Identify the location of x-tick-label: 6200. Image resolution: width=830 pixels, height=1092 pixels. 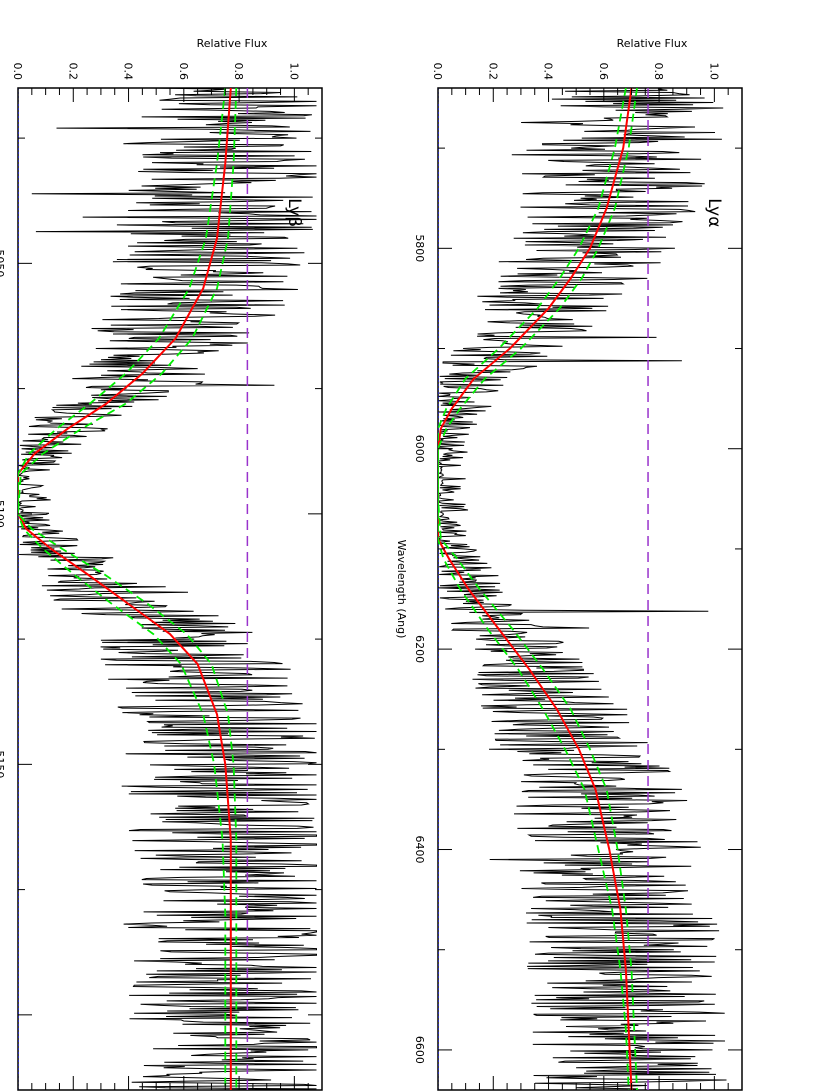
(419, 649).